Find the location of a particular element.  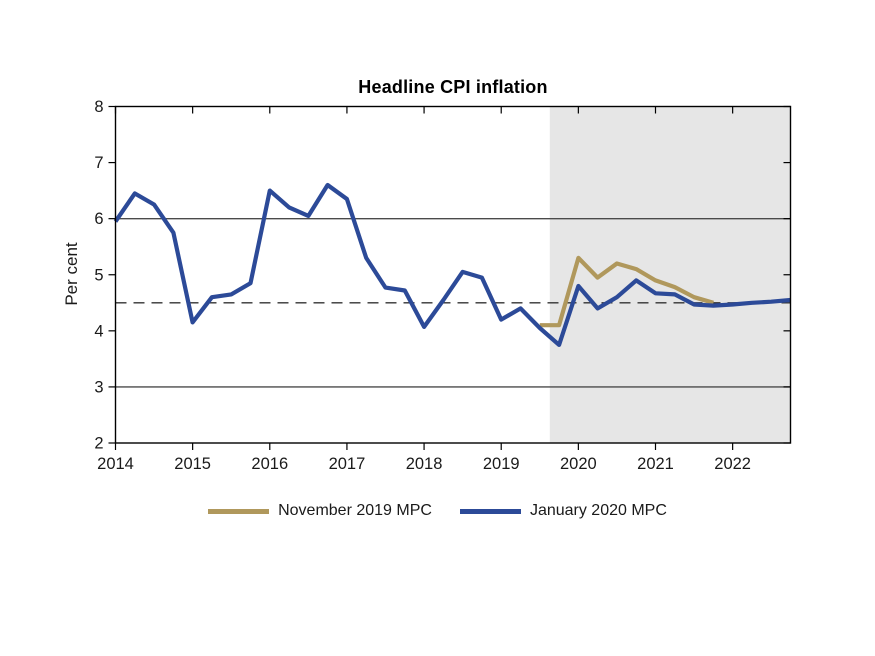

legend-item-january-2020-mpc: January 2020 MPC is located at coordinates (563, 511).